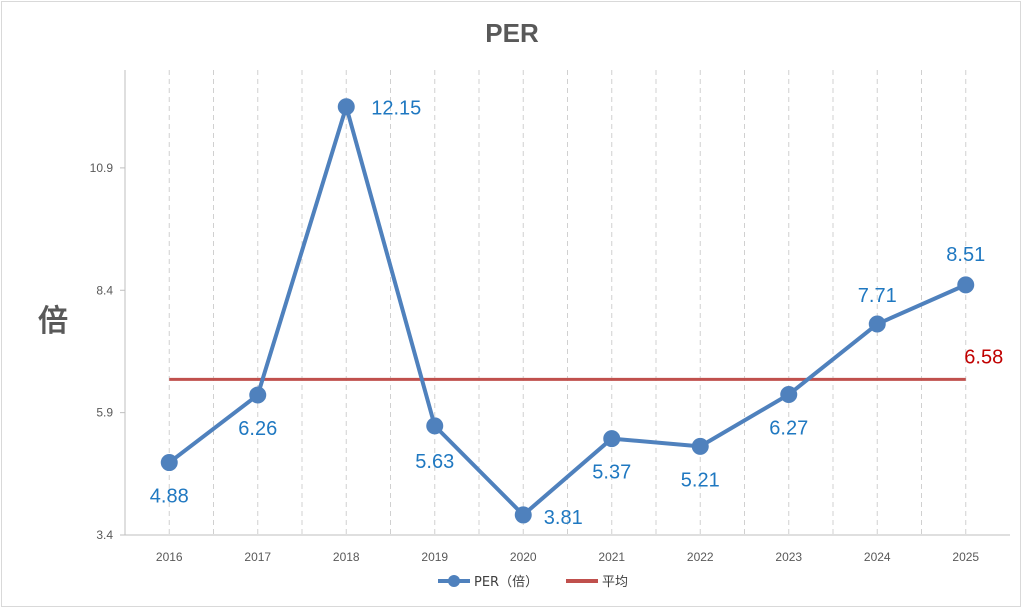  Describe the element at coordinates (965, 255) in the screenshot. I see `data-label: 8.51` at that location.